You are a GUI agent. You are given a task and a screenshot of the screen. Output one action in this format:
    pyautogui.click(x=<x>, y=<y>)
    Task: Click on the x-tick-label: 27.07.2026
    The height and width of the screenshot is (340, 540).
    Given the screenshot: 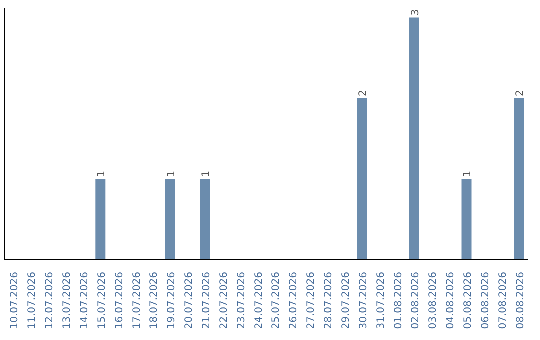 What is the action you would take?
    pyautogui.click(x=312, y=301)
    